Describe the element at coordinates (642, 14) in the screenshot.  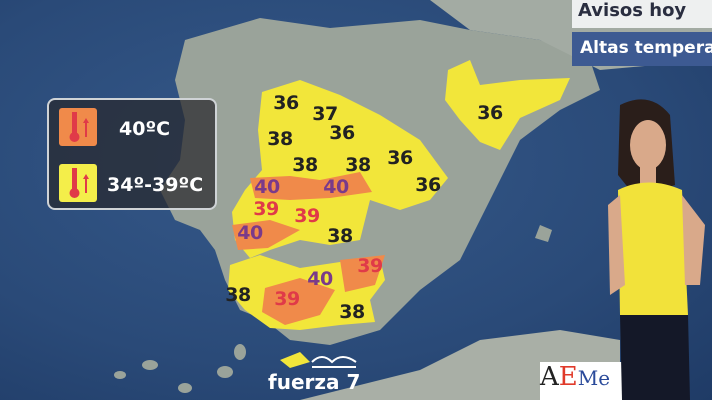
I see `header-title: Avisos hoy` at that location.